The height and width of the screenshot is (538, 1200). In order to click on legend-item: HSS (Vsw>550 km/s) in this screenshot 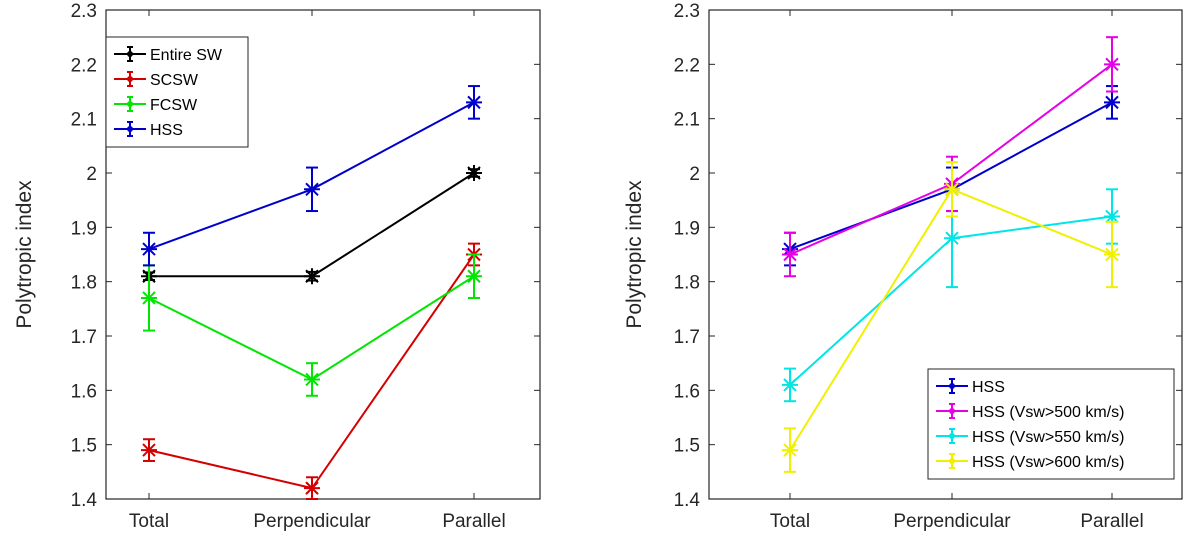, I will do `click(1030, 437)`.